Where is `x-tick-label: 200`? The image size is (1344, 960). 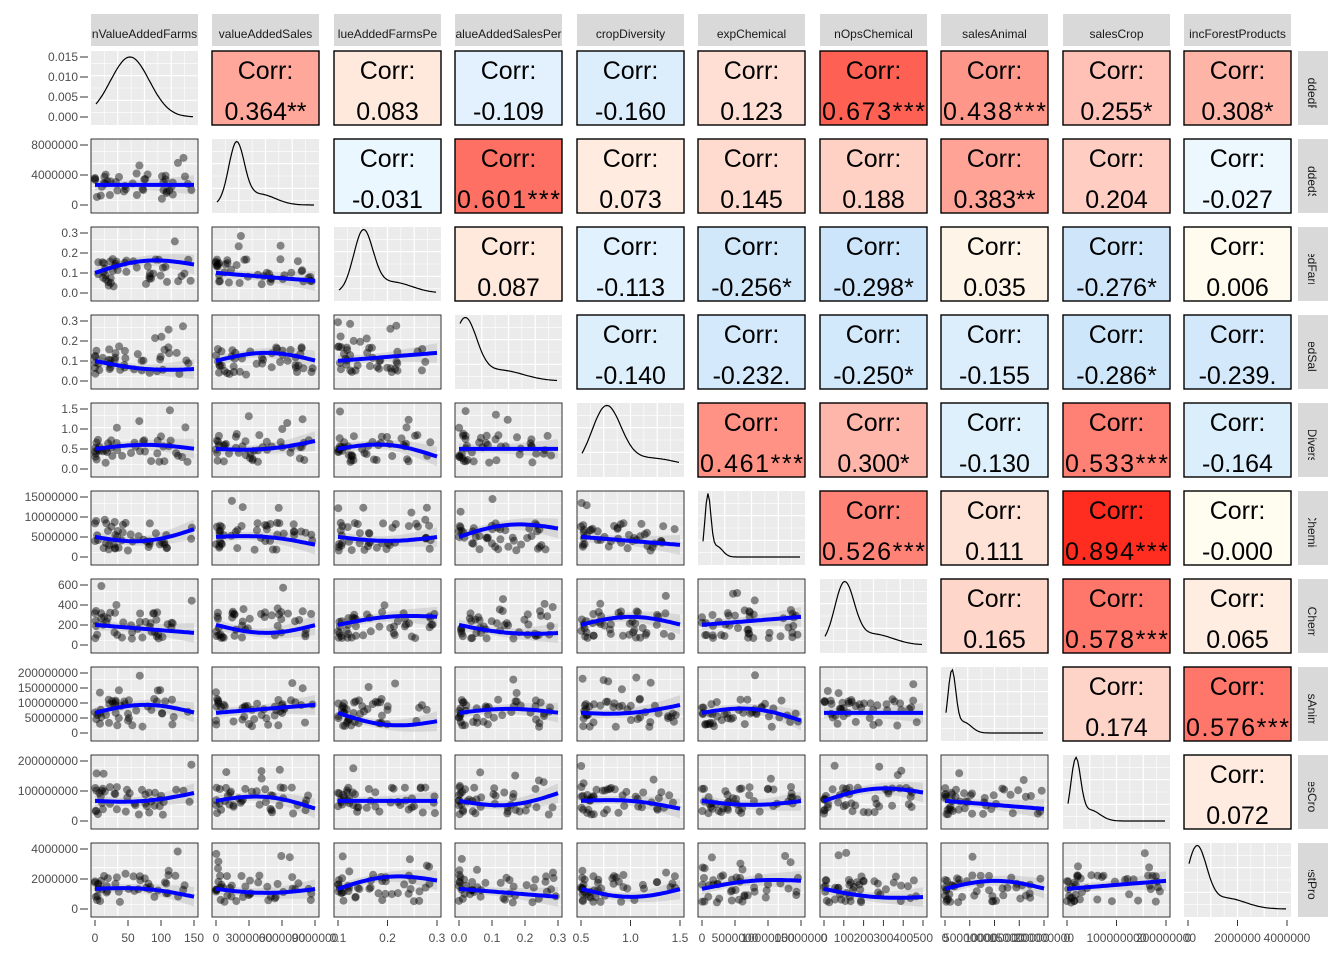 x-tick-label: 200 is located at coordinates (864, 938).